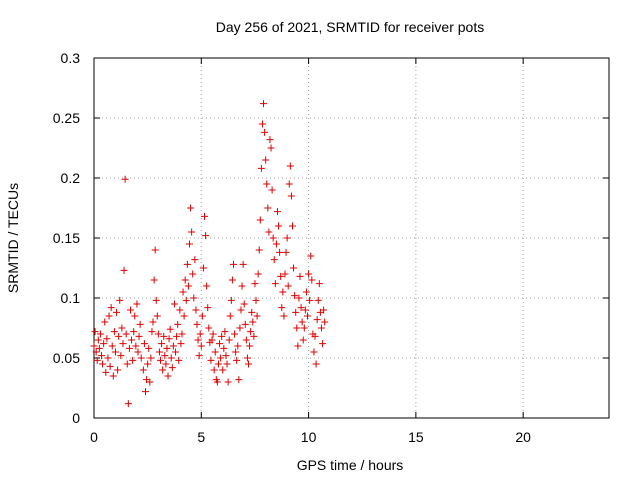  What do you see at coordinates (310, 437) in the screenshot?
I see `x-axis-tick-labels: 0 5 10 15 20` at bounding box center [310, 437].